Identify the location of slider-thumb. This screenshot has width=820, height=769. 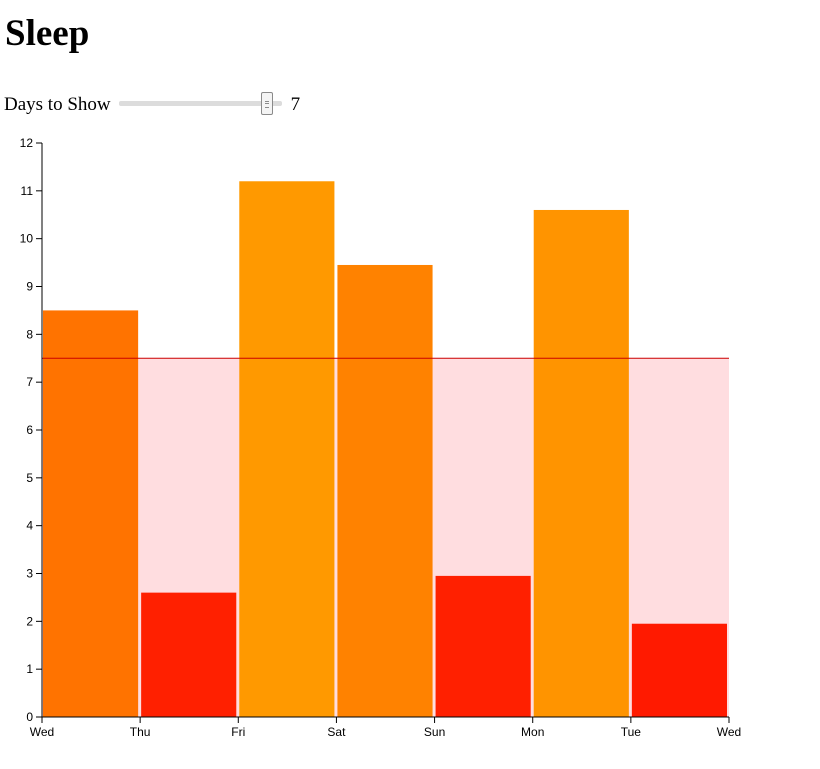
(266, 103).